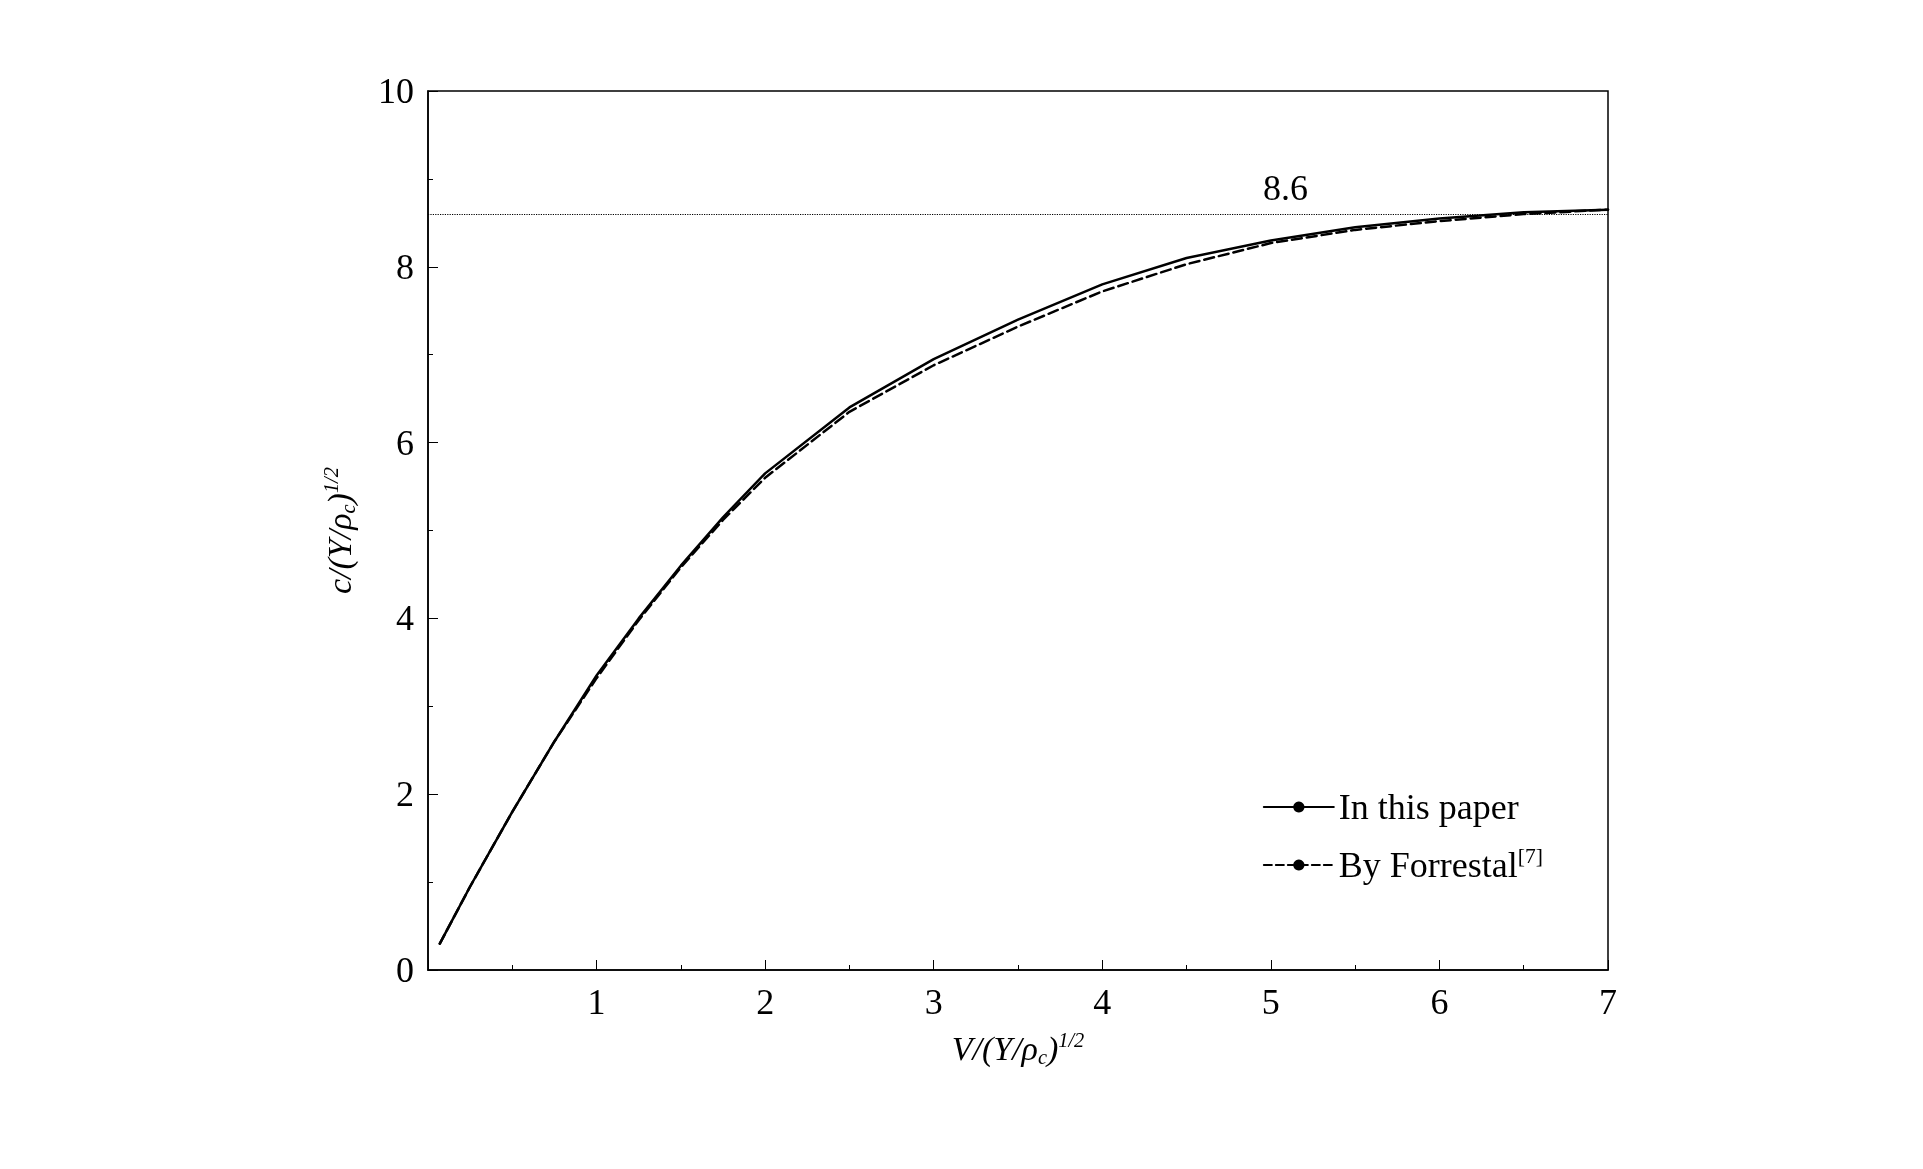 The height and width of the screenshot is (1169, 1923). I want to click on x-tick-label: 6, so click(1439, 1002).